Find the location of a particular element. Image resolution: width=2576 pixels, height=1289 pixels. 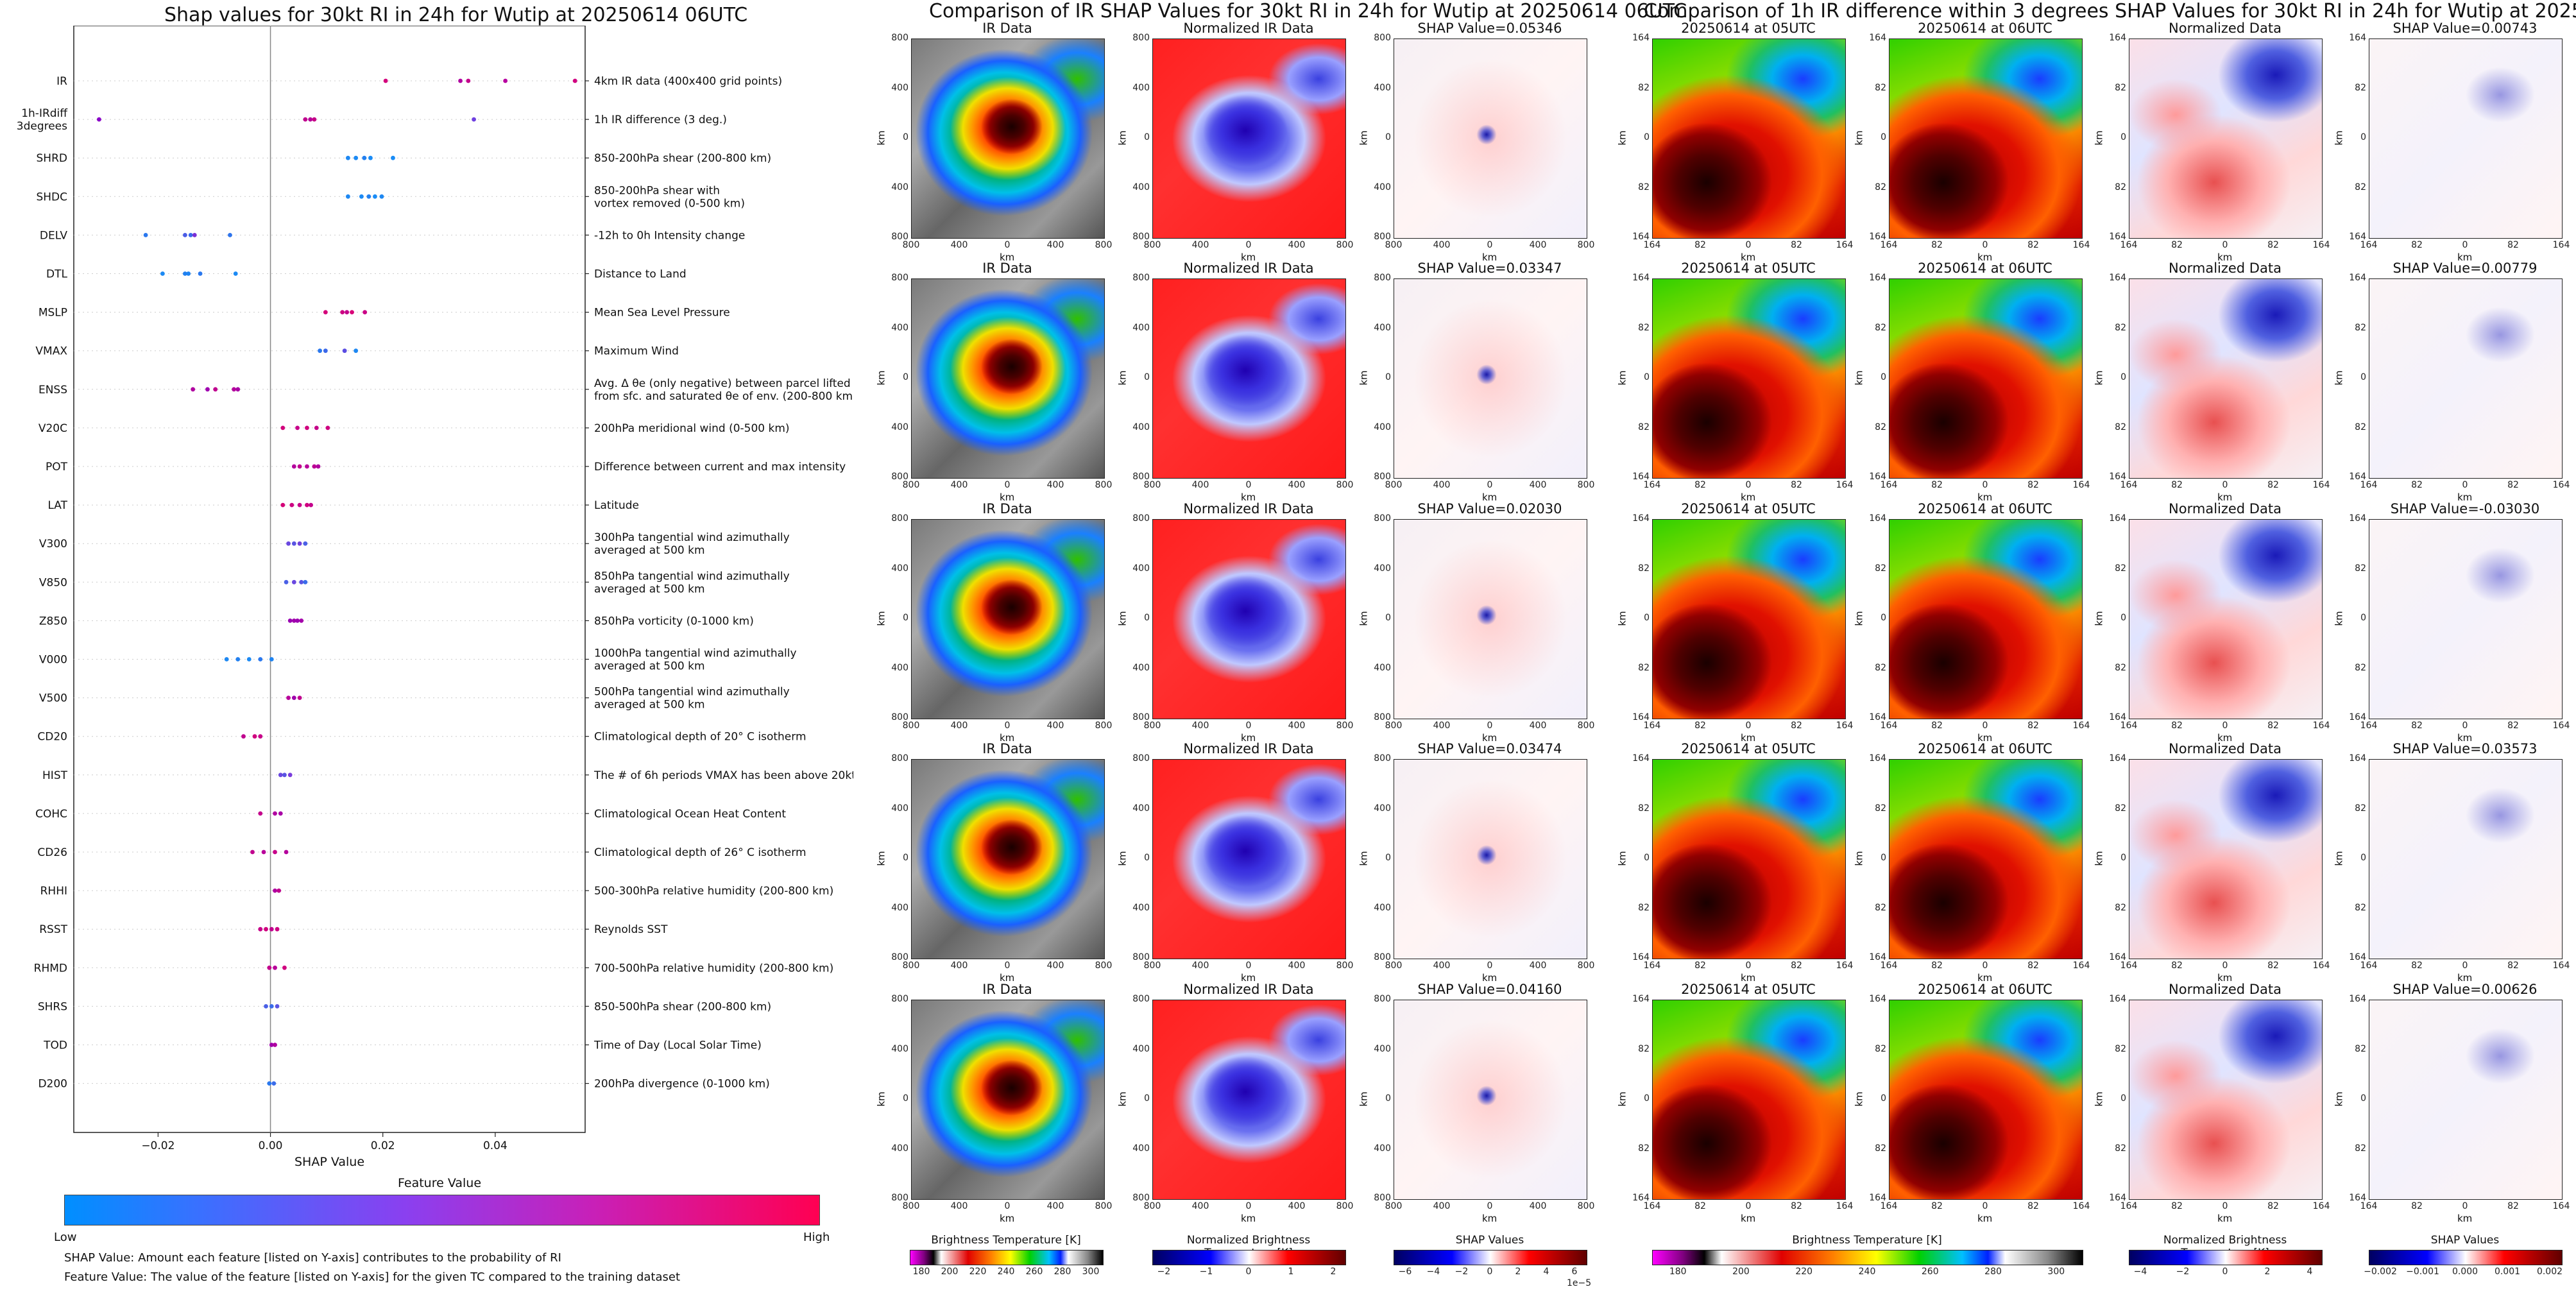

feature-code-label: V20C is located at coordinates (53, 428).